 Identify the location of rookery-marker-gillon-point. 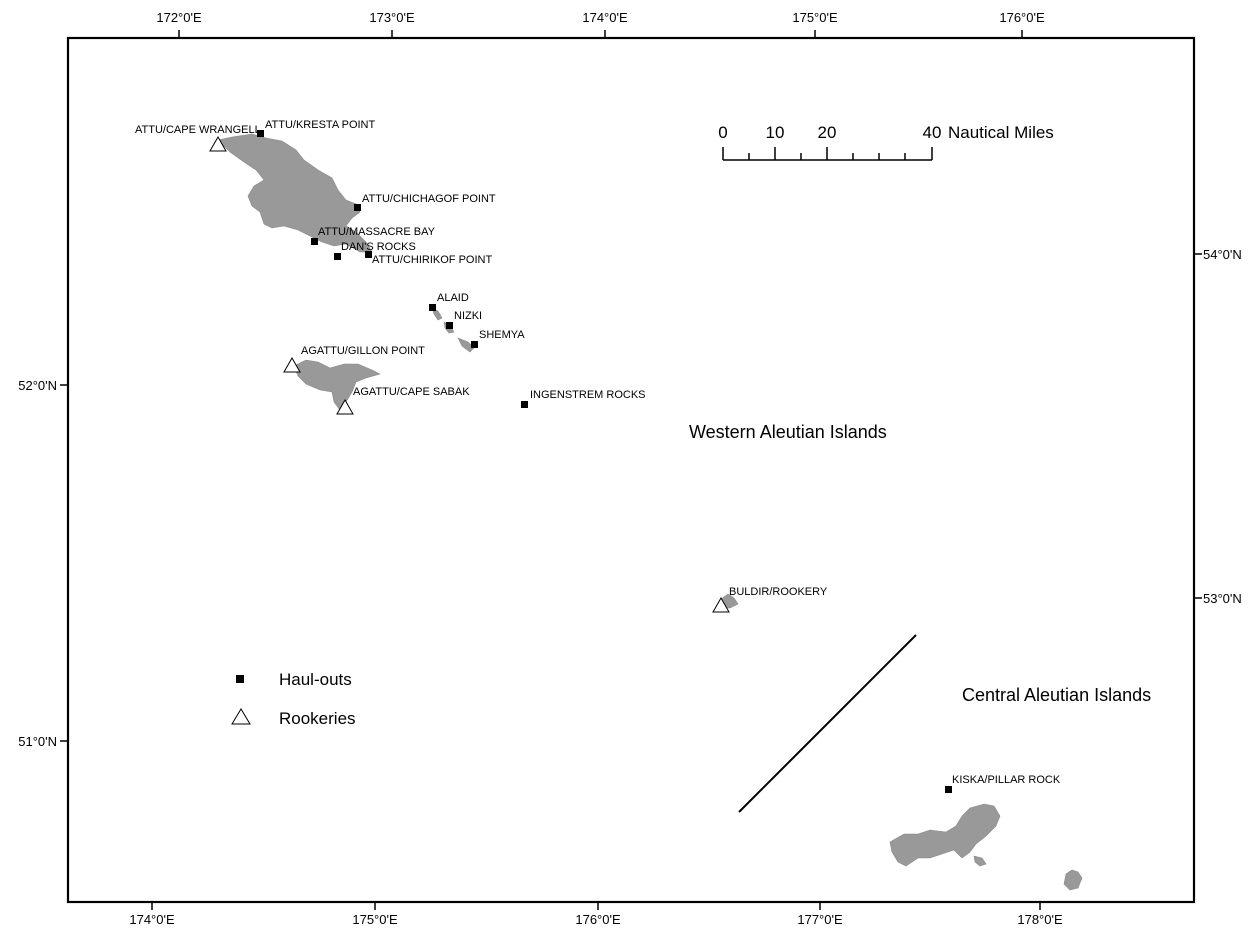
(292, 364).